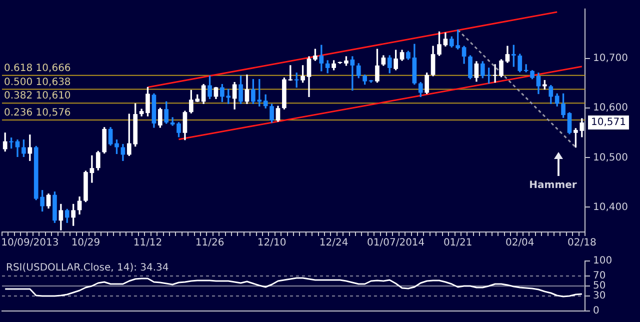 This screenshot has width=640, height=322. Describe the element at coordinates (37, 113) in the screenshot. I see `ref-line-label: 0.236 10,576` at that location.